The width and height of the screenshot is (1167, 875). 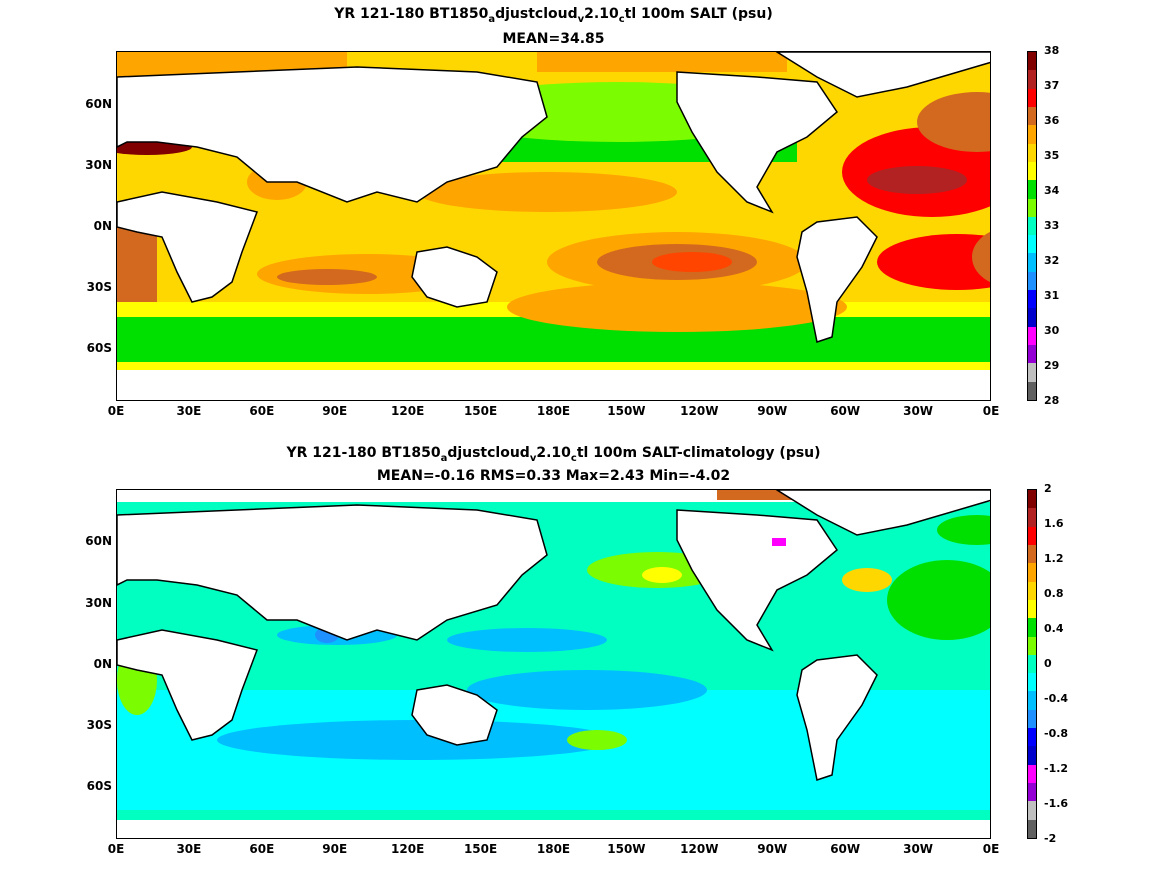 I want to click on colorbar-label: 1.6, so click(x=1054, y=523).